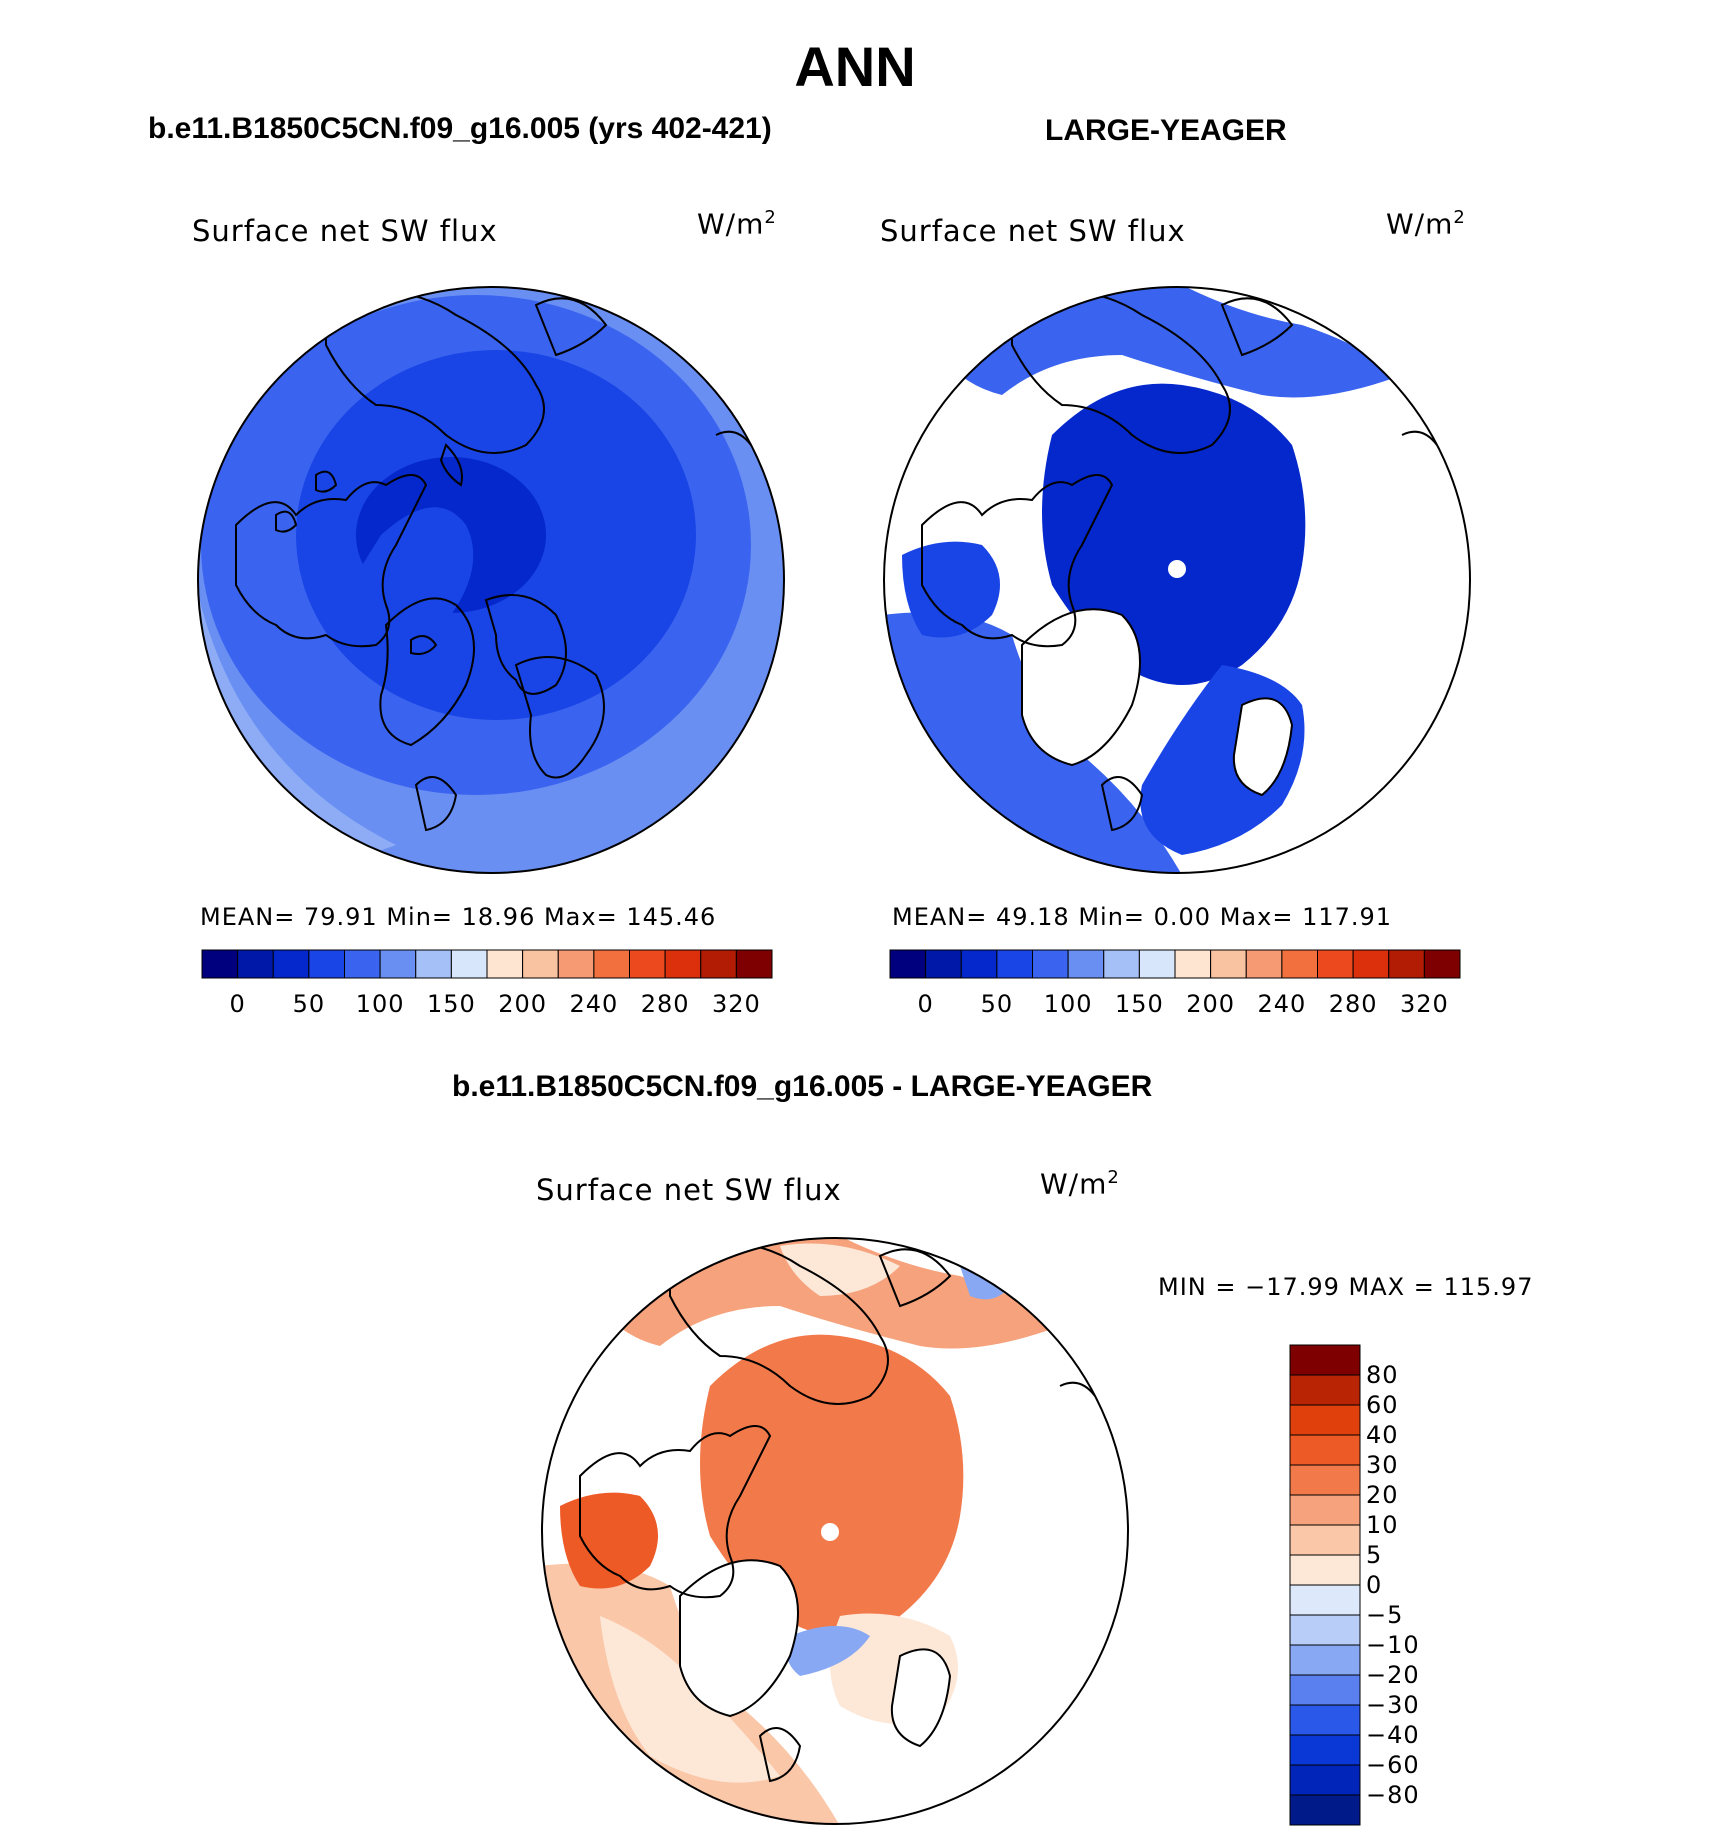 This screenshot has height=1840, width=1710. Describe the element at coordinates (380, 1004) in the screenshot. I see `left-colorbar-tick: 100` at that location.